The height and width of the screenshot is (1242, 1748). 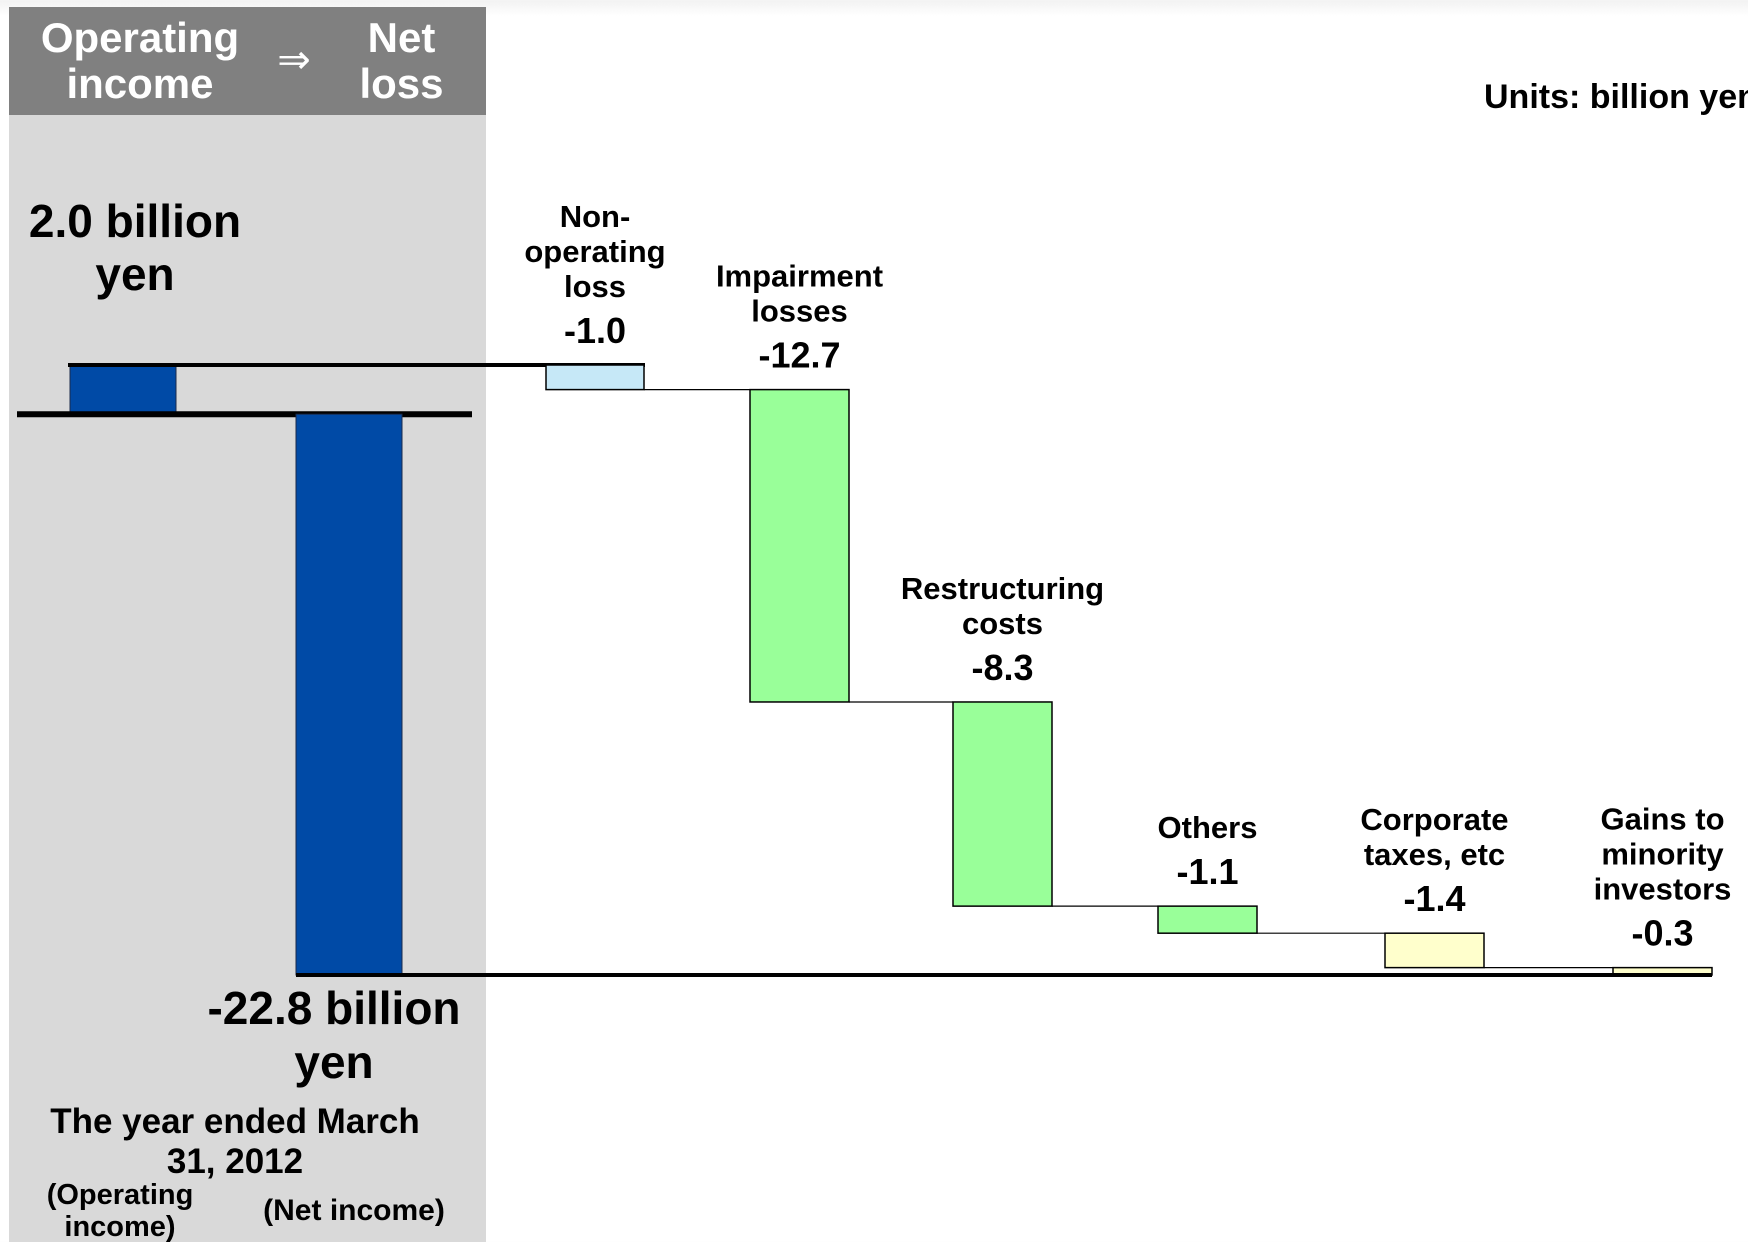 What do you see at coordinates (123, 389) in the screenshot?
I see `start-bar-operating-income` at bounding box center [123, 389].